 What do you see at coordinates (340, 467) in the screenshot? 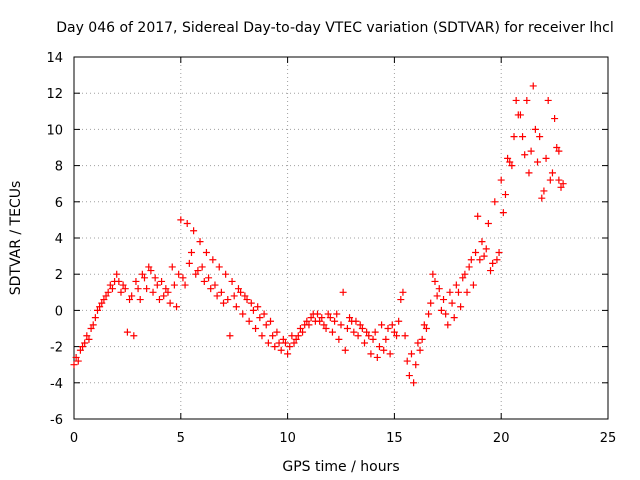
I see `x-axis-label: GPS time / hours` at bounding box center [340, 467].